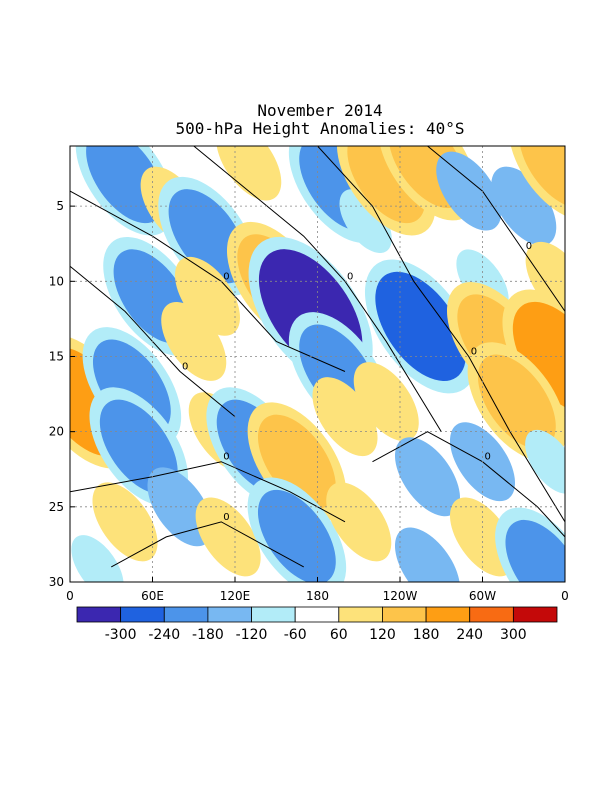  What do you see at coordinates (382, 635) in the screenshot?
I see `colorbar-label: 120` at bounding box center [382, 635].